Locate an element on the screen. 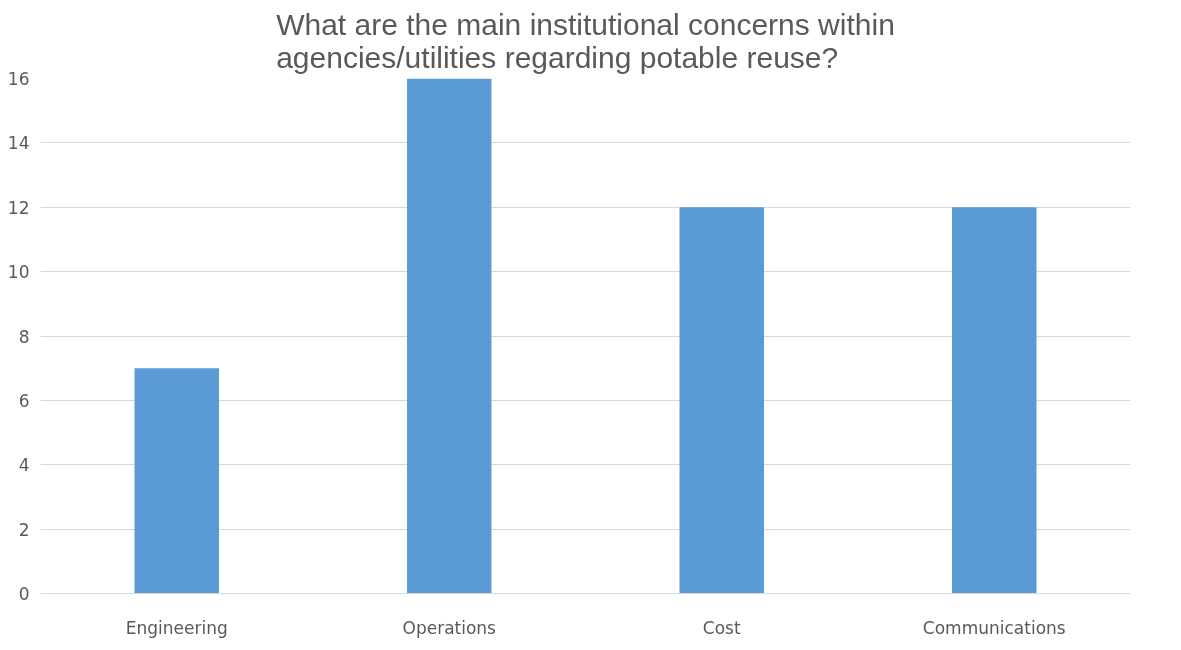 Image resolution: width=1181 pixels, height=650 pixels. y-tick-label: 12 is located at coordinates (18, 207).